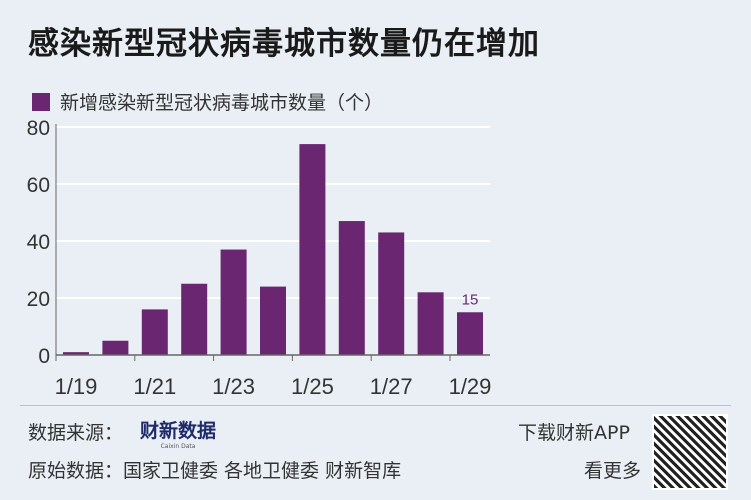 The image size is (751, 500). What do you see at coordinates (76, 433) in the screenshot?
I see `source-label: 数据来源：` at bounding box center [76, 433].